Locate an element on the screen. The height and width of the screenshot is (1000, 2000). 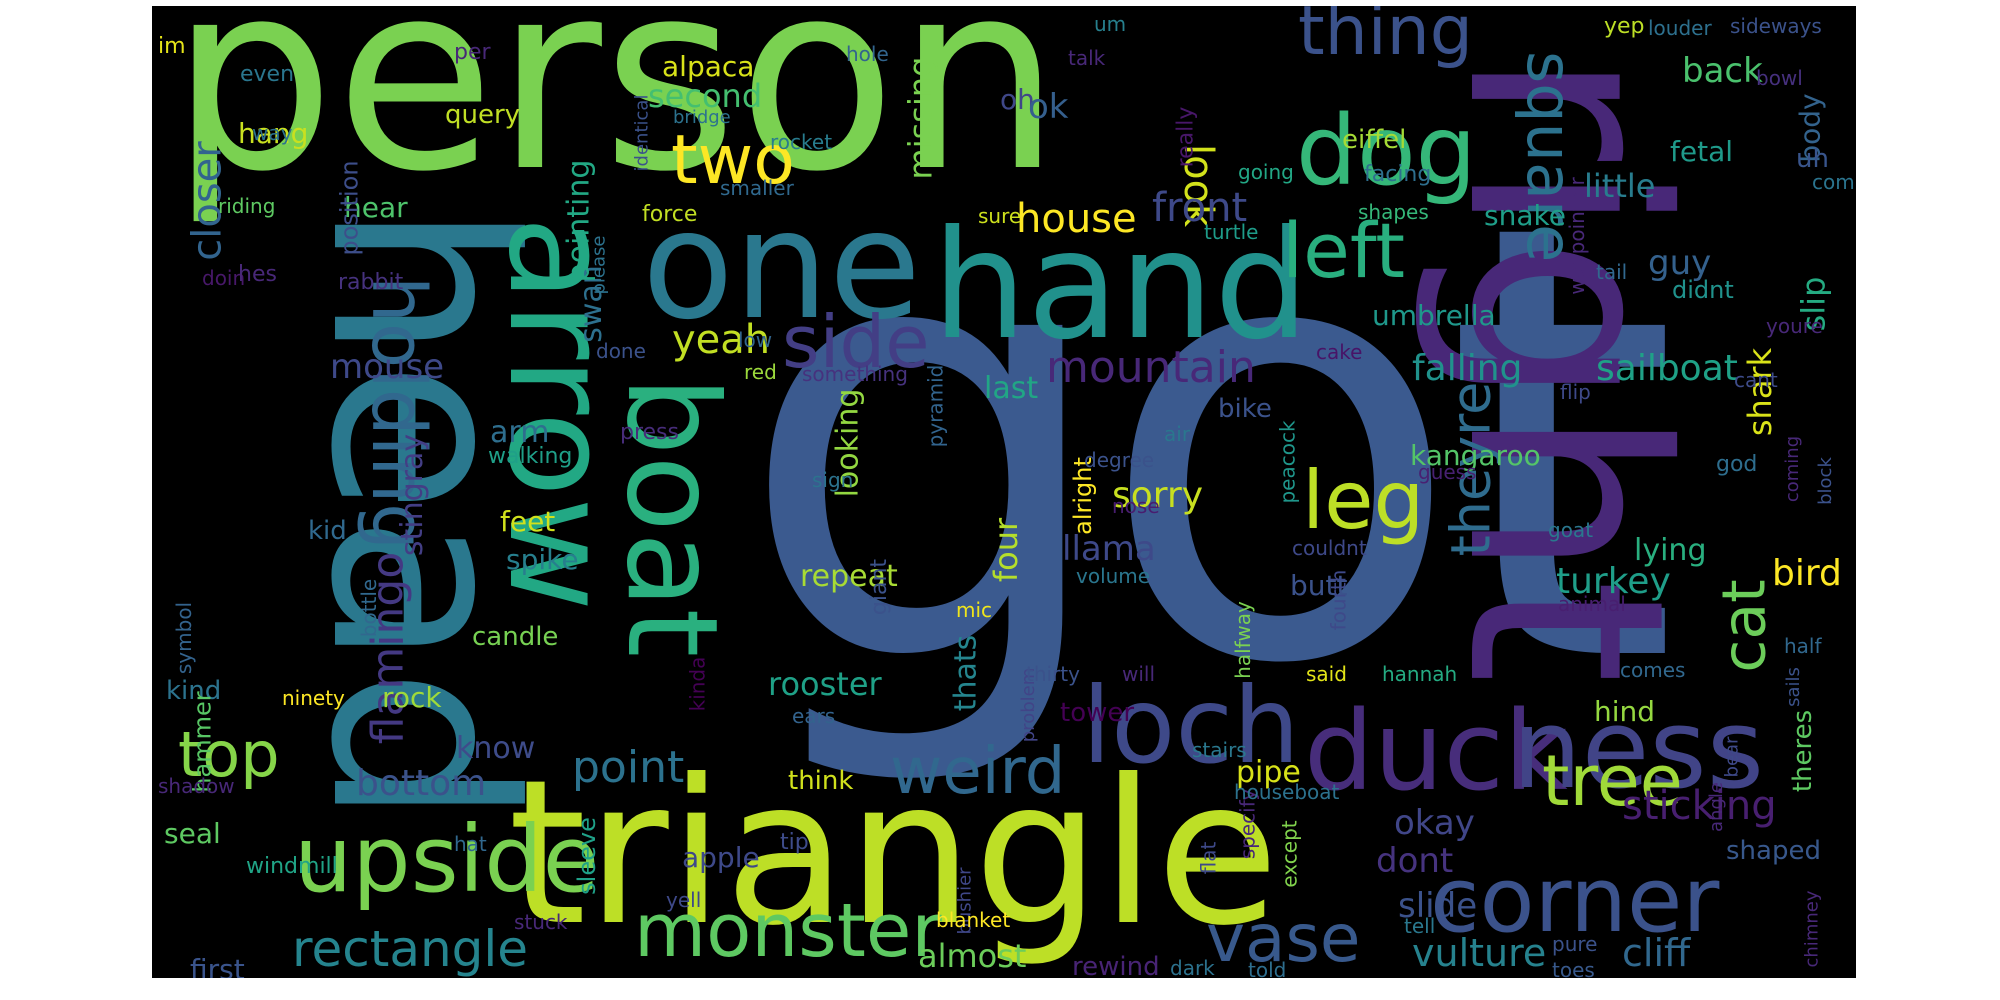
word-identical: identical is located at coordinates (642, 133).